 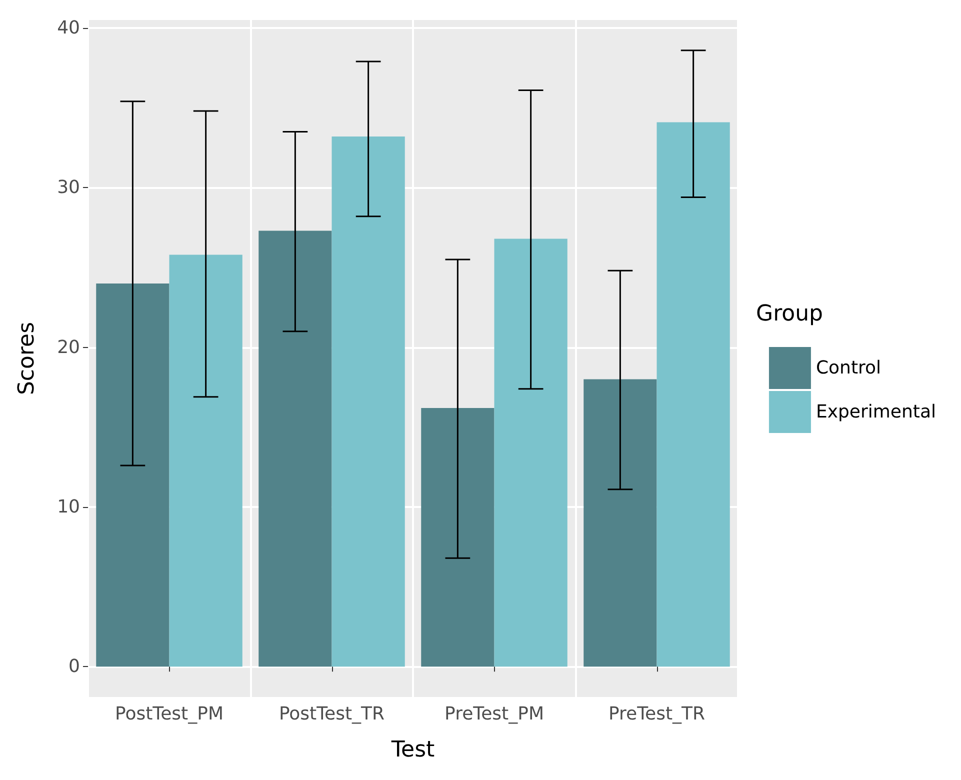 What do you see at coordinates (331, 714) in the screenshot?
I see `x-tick-label: PostTest_TR` at bounding box center [331, 714].